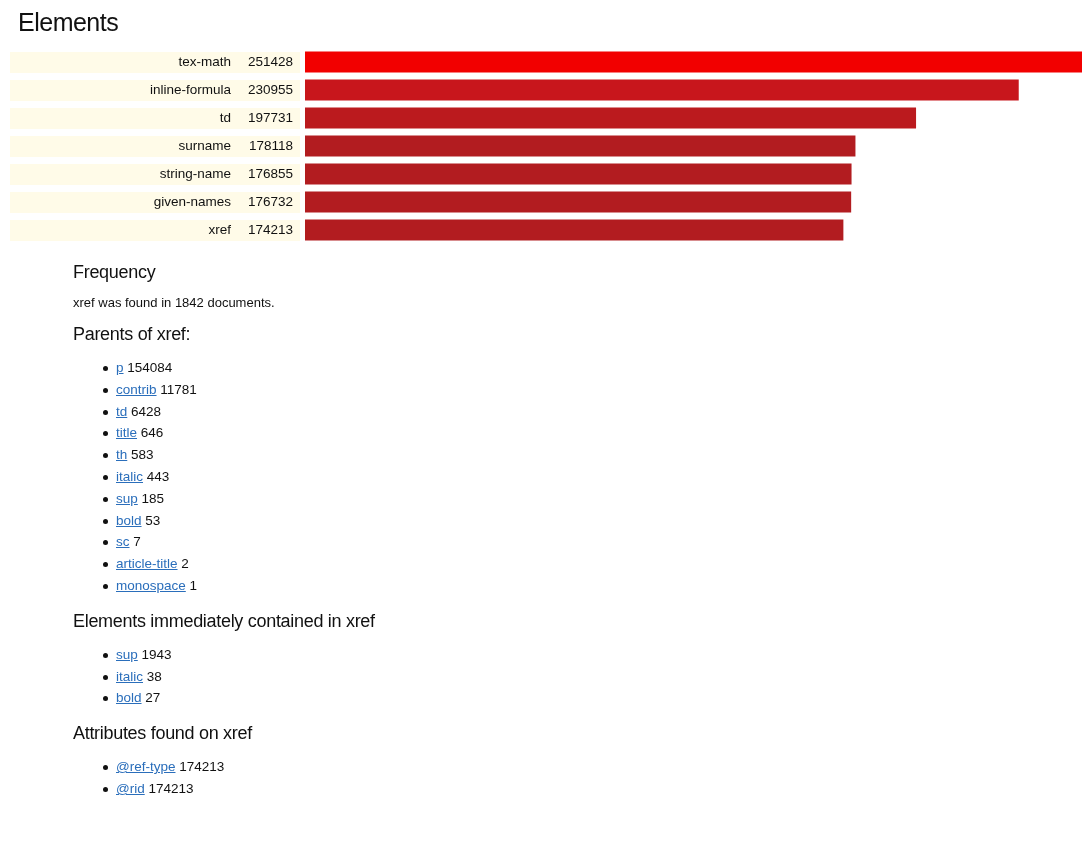 Image resolution: width=1082 pixels, height=867 pixels. I want to click on y-tick-label: surname, so click(204, 145).